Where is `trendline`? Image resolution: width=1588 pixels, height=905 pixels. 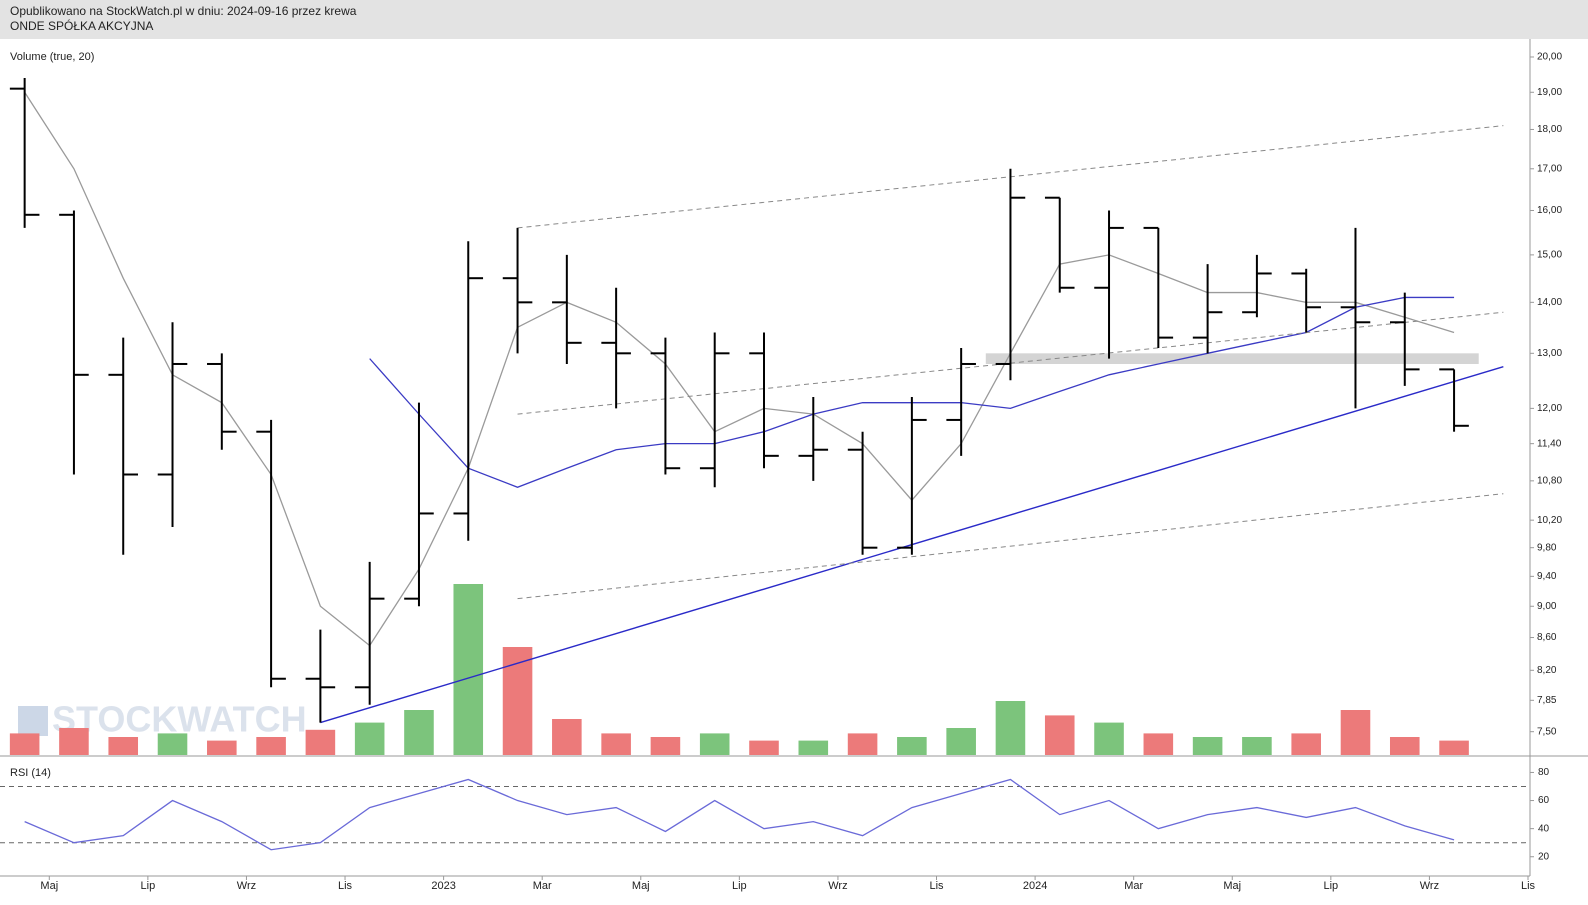
trendline is located at coordinates (1010, 546).